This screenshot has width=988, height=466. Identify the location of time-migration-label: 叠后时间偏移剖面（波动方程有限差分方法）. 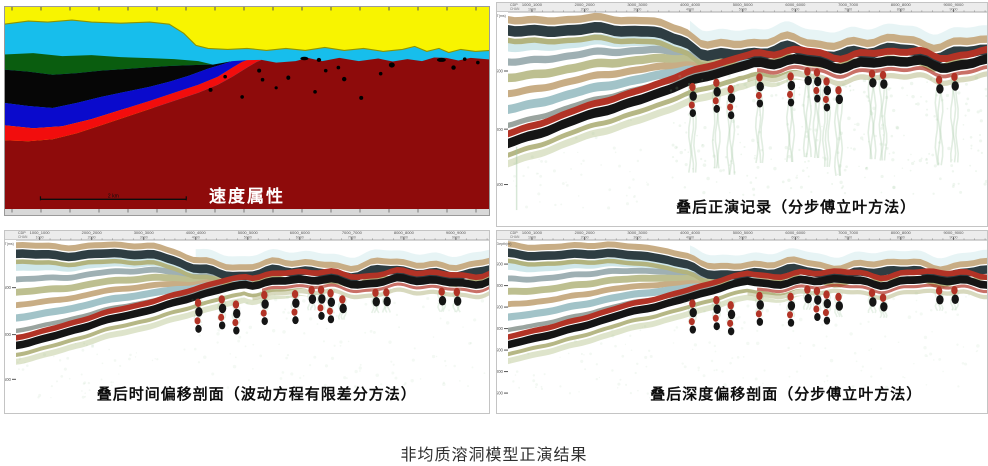
(256, 394).